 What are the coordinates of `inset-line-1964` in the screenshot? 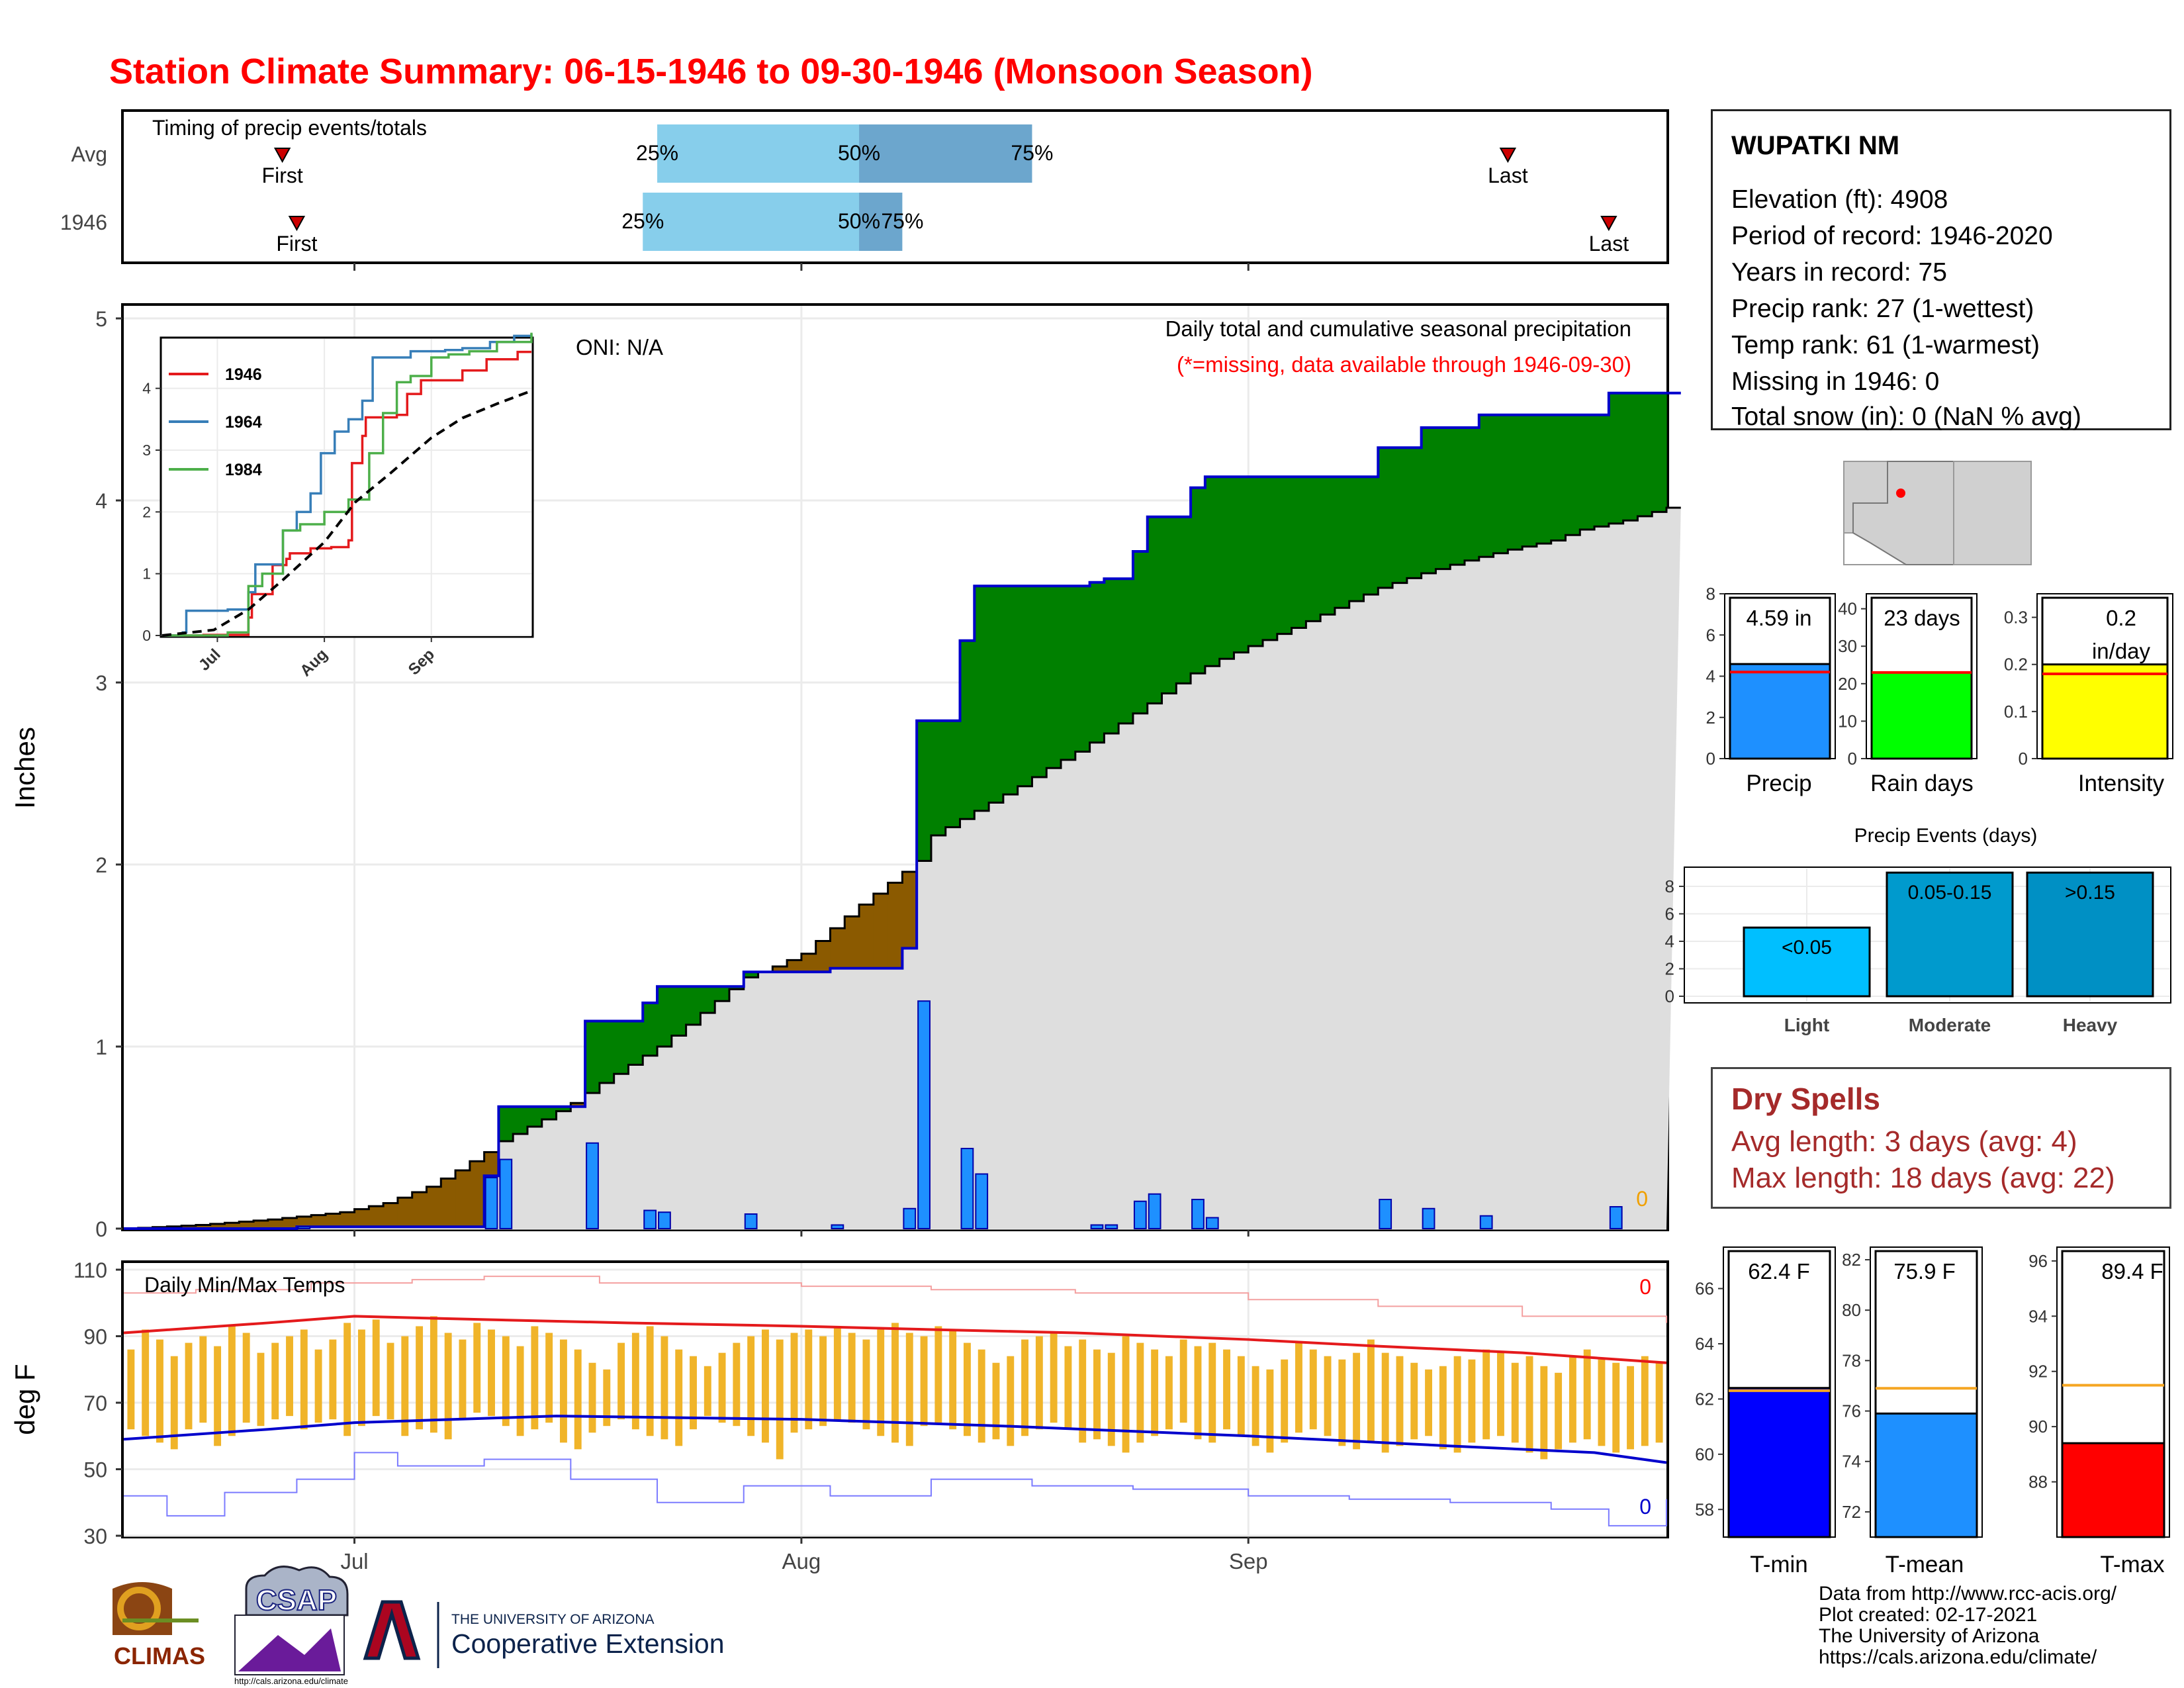 It's located at (348, 485).